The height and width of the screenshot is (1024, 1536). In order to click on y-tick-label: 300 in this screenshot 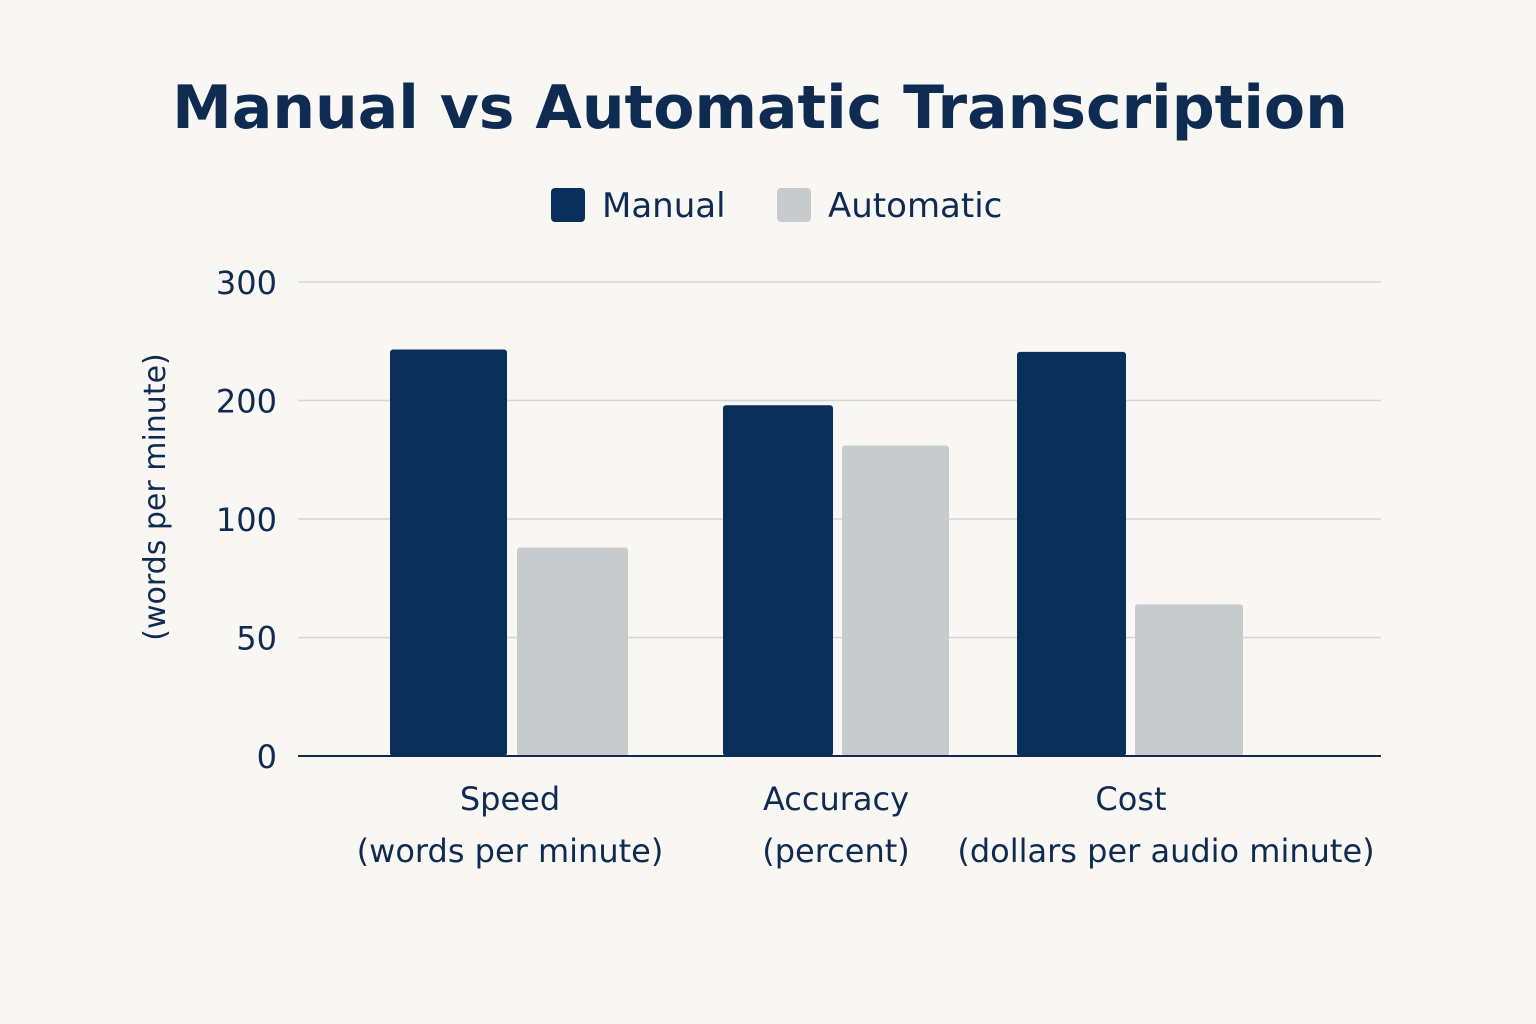, I will do `click(246, 283)`.